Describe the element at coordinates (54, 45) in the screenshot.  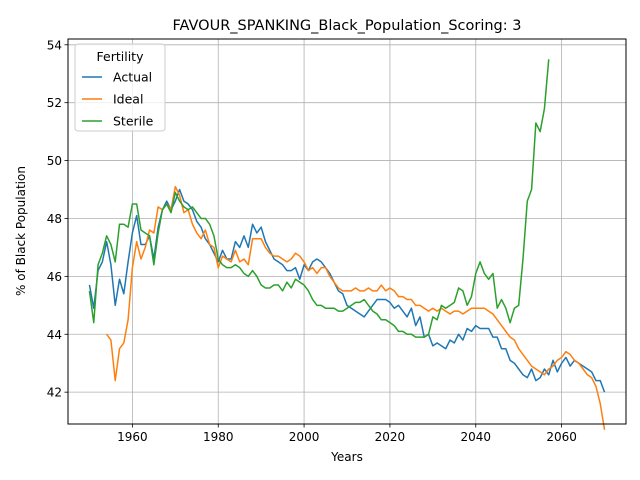
I see `y-tick-label: 54` at that location.